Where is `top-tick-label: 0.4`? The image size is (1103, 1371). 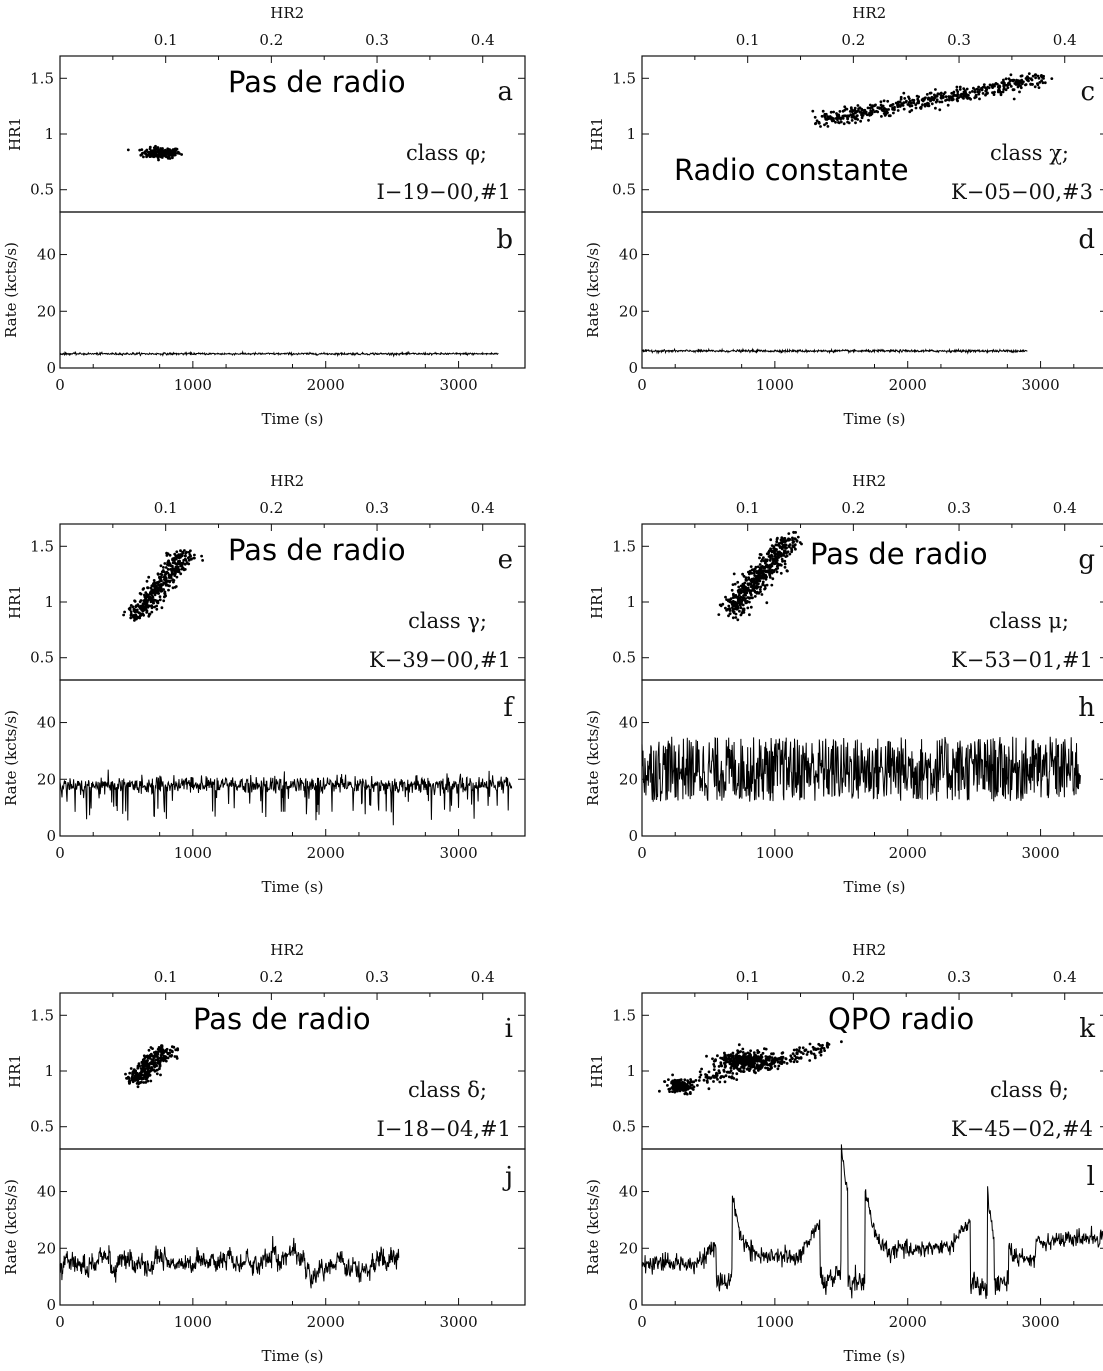 top-tick-label: 0.4 is located at coordinates (1065, 40).